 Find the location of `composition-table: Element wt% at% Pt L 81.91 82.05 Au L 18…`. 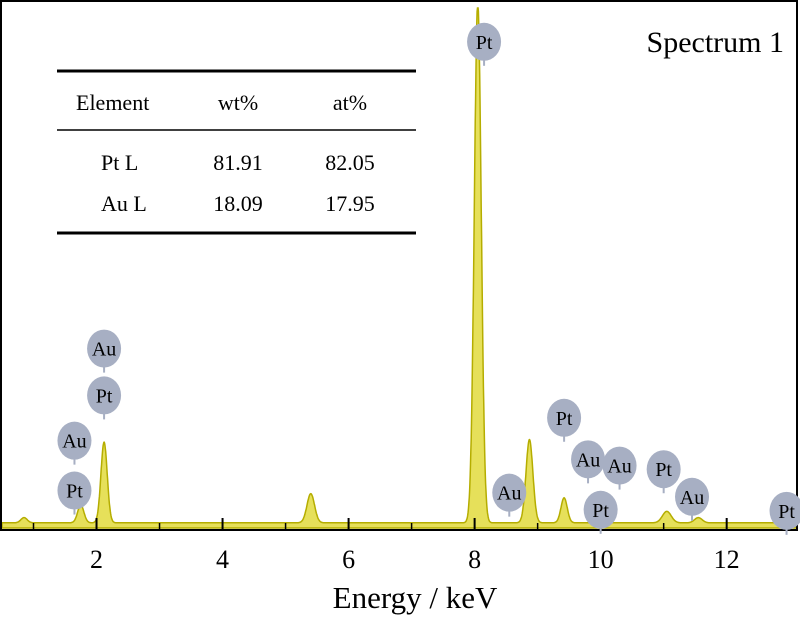

composition-table: Element wt% at% Pt L 81.91 82.05 Au L 18… is located at coordinates (236, 152).